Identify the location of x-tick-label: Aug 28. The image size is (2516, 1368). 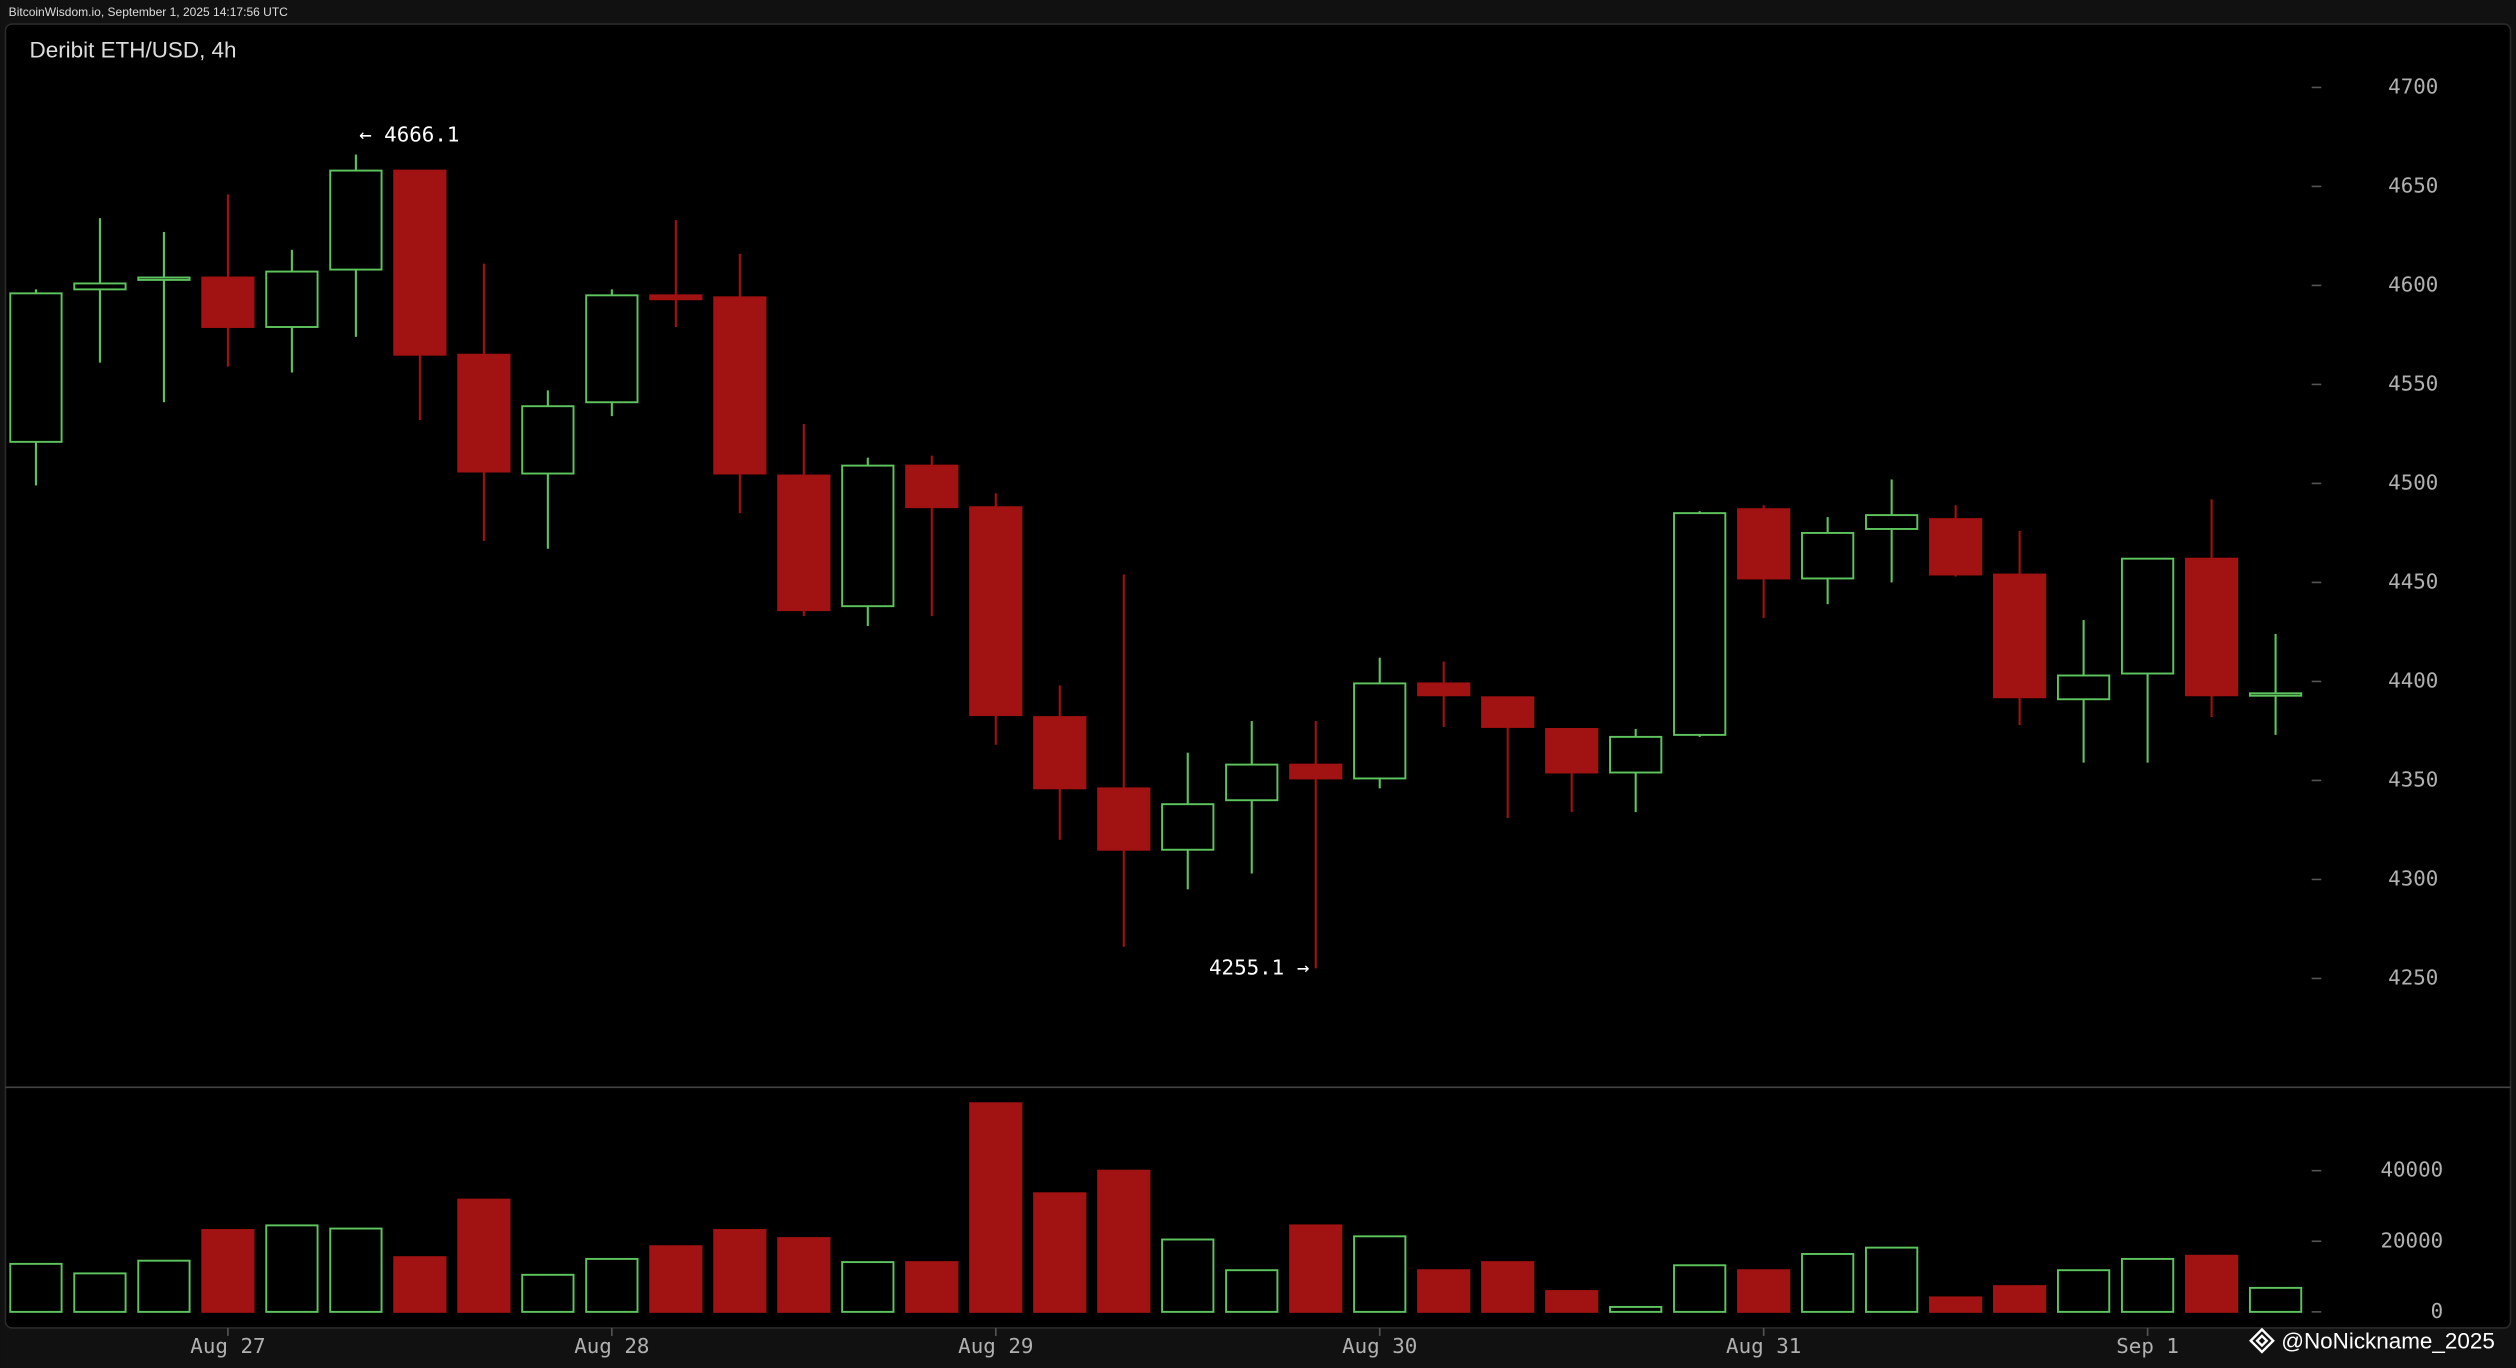
(611, 1346).